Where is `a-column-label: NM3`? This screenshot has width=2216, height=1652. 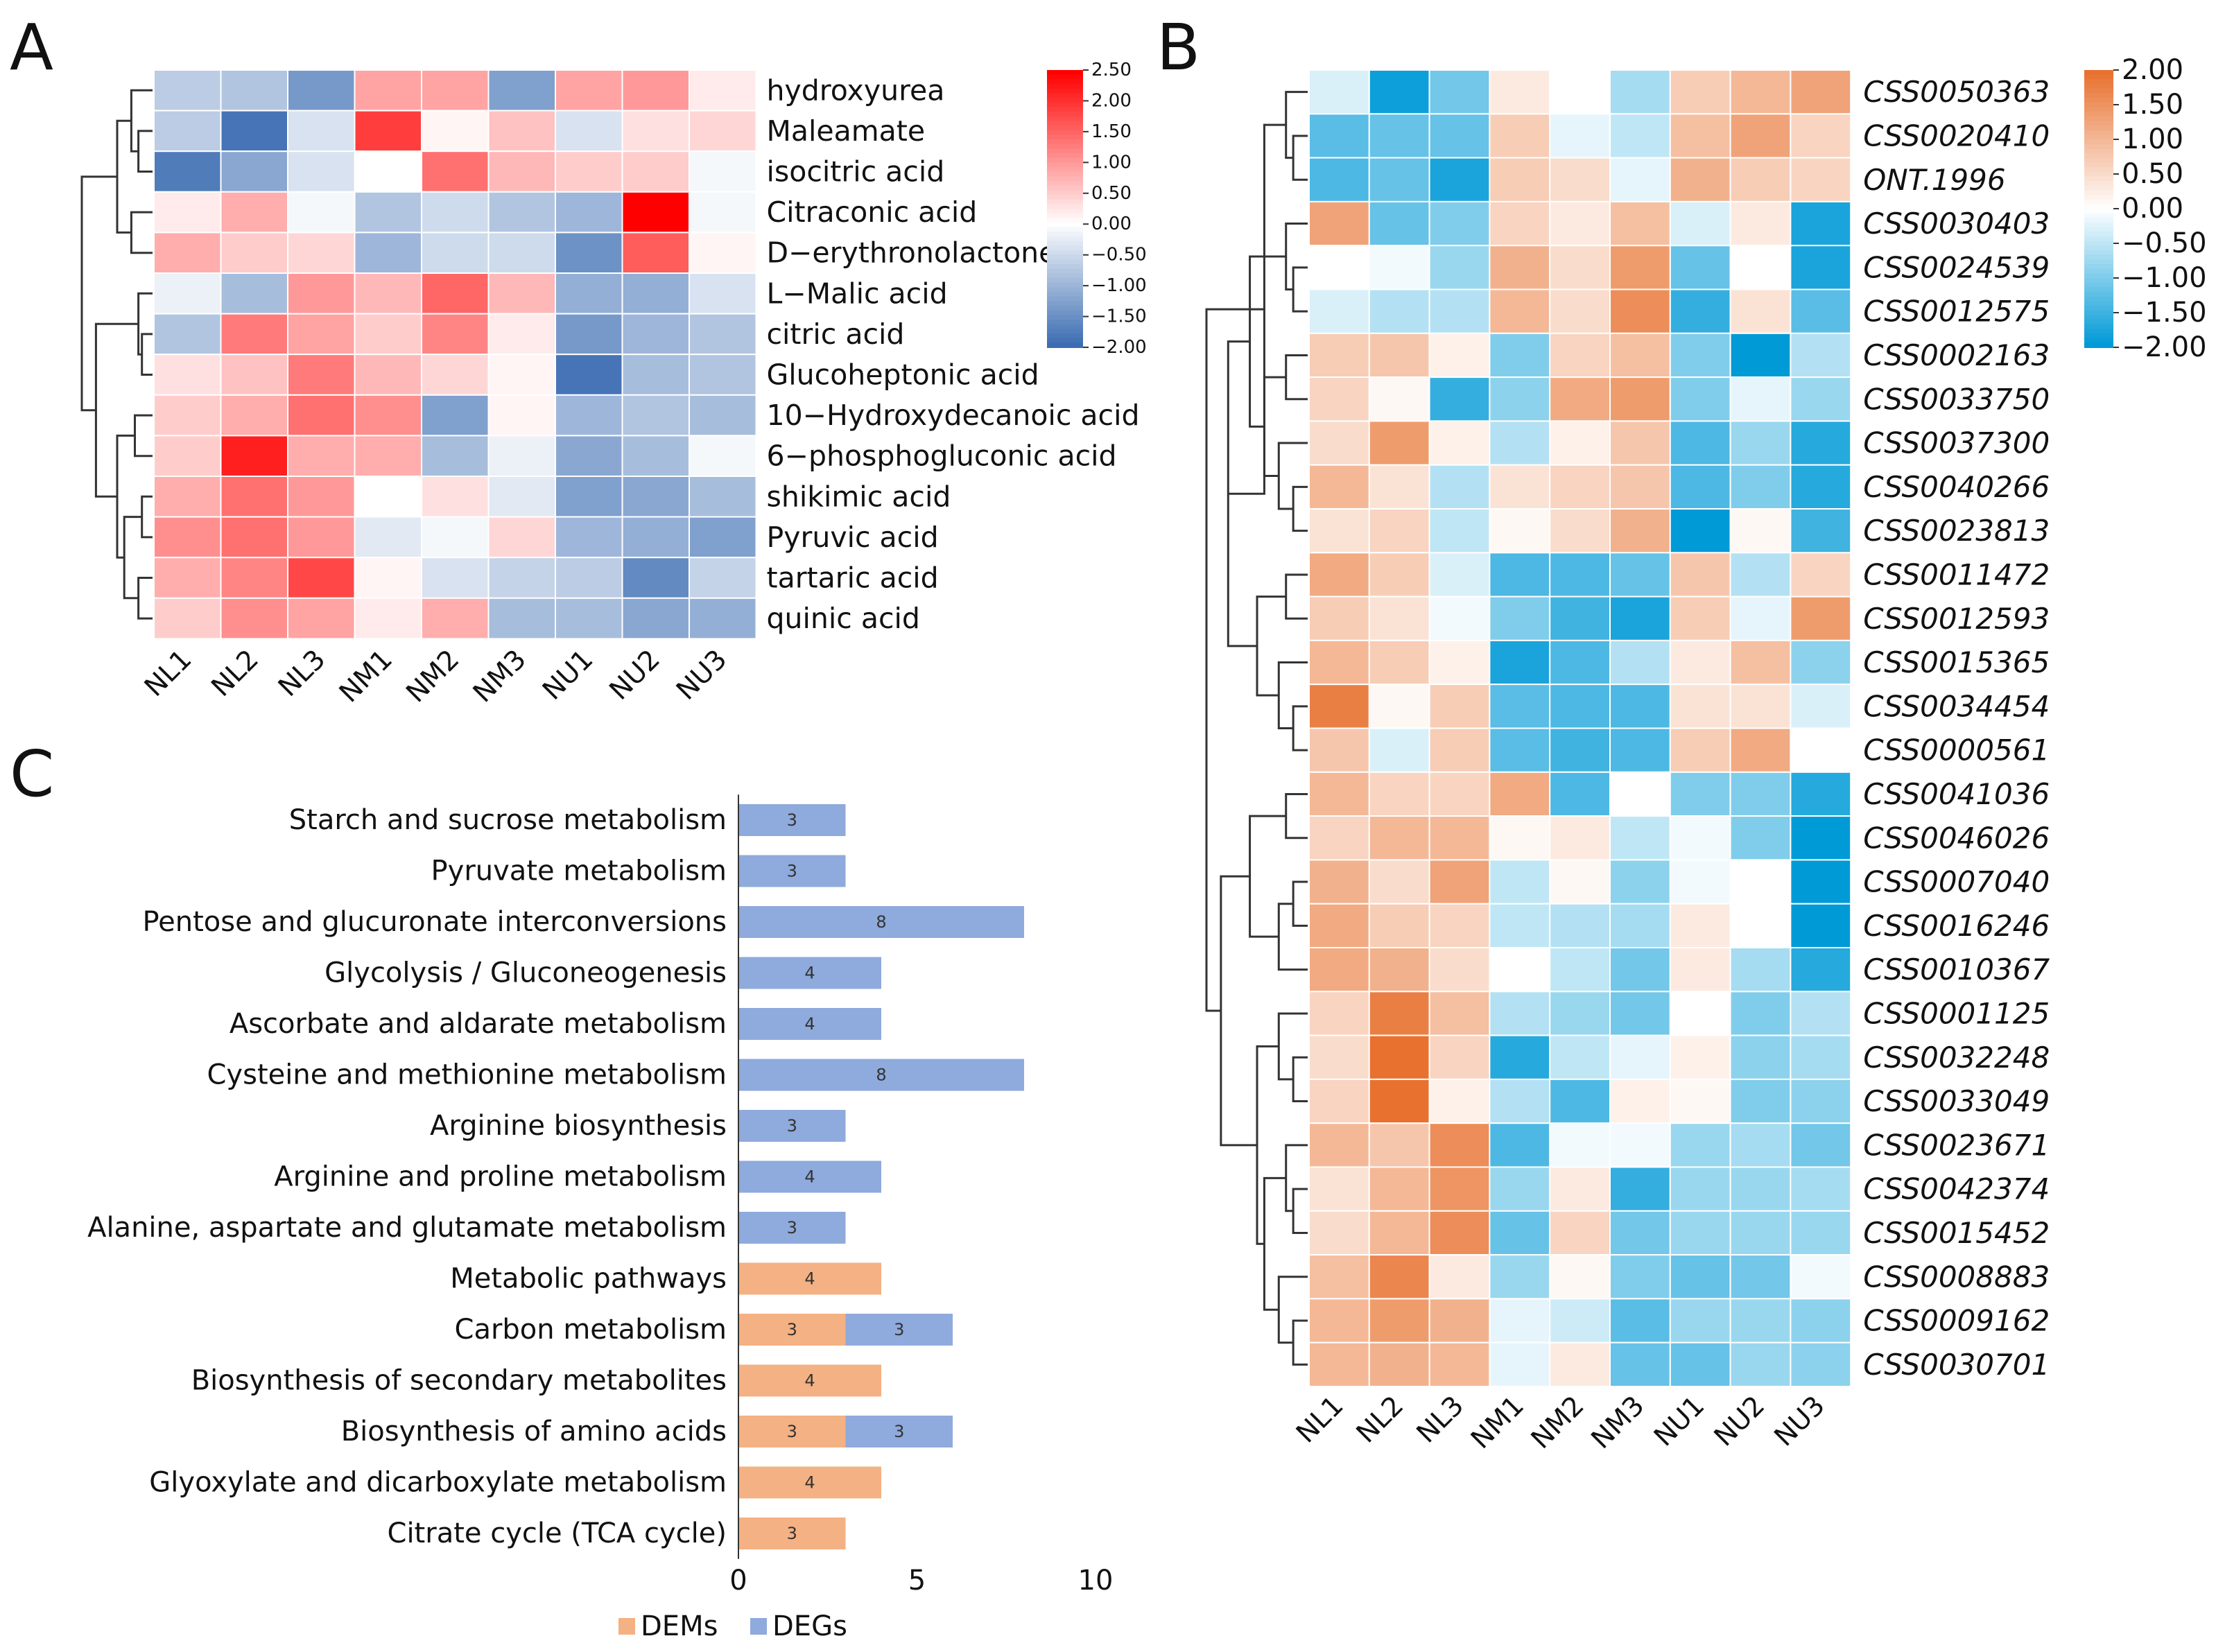 a-column-label: NM3 is located at coordinates (500, 676).